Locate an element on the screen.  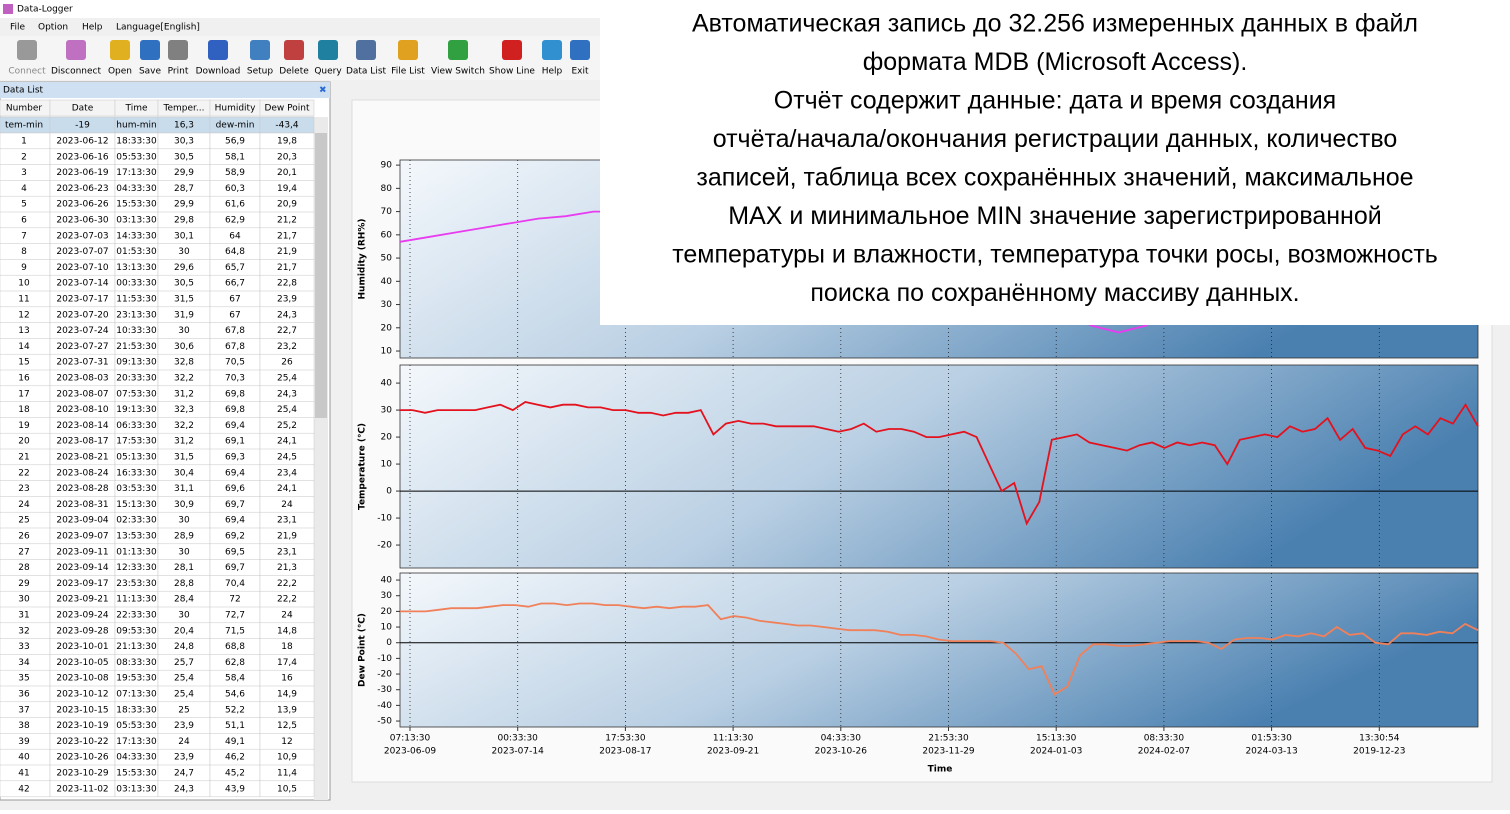
table-cell: 12 is located at coordinates (286, 742).